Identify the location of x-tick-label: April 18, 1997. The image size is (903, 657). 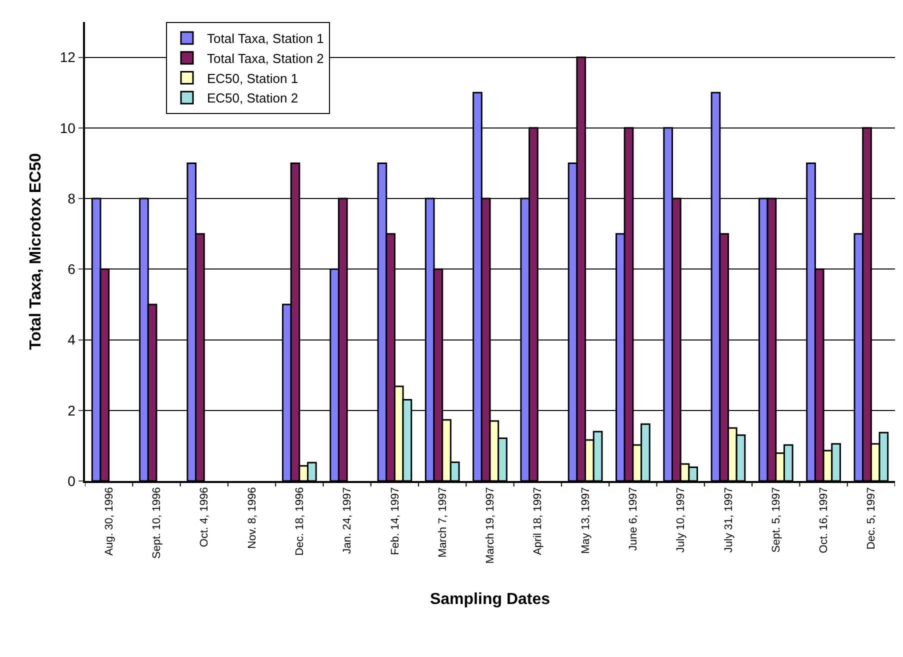
(538, 521).